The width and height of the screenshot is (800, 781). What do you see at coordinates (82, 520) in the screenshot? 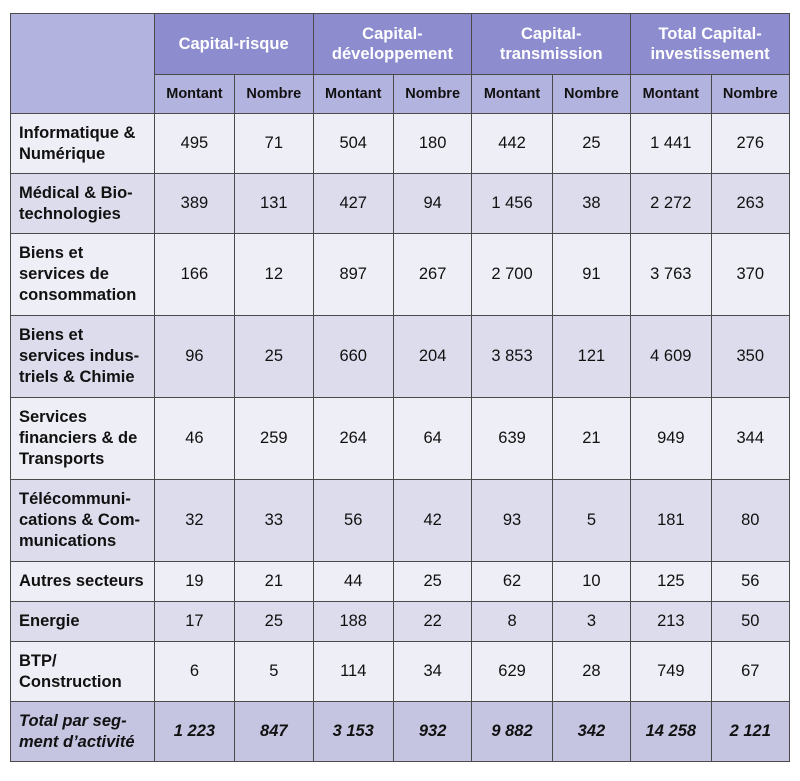
I see `row-label: Télécommuni-cations & Com-munications` at bounding box center [82, 520].